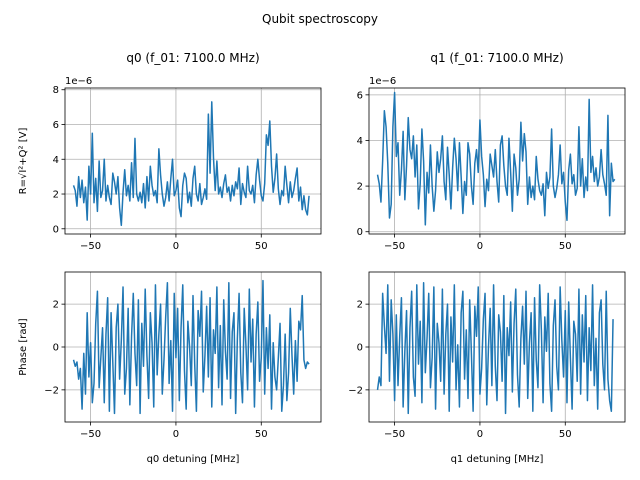 This screenshot has width=640, height=480. What do you see at coordinates (496, 58) in the screenshot?
I see `subplot-title: q1 (f_01: 7100.0 MHz)` at bounding box center [496, 58].